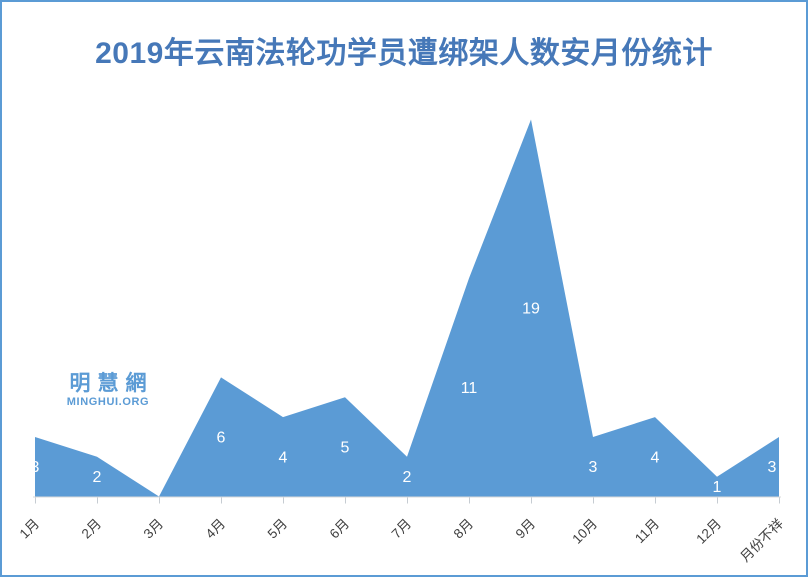 The image size is (808, 577). What do you see at coordinates (339, 528) in the screenshot?
I see `x-axis-label: 6月` at bounding box center [339, 528].